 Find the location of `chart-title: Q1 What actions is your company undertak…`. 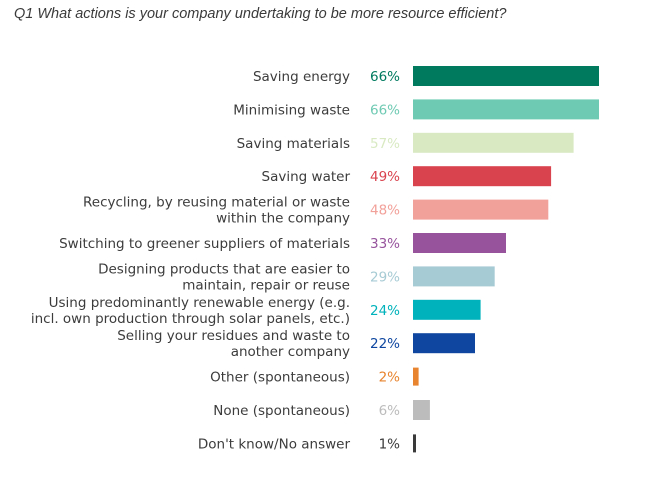

chart-title: Q1 What actions is your company undertak… is located at coordinates (260, 14).